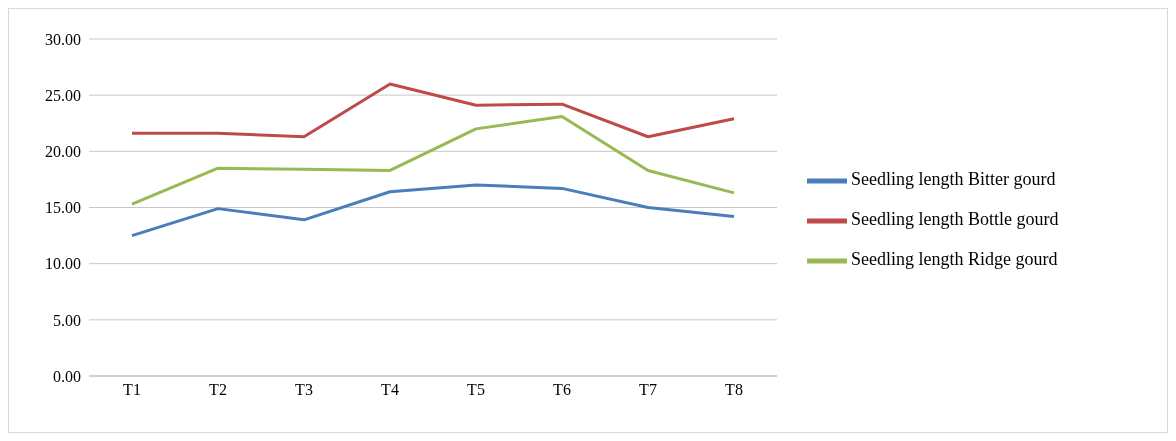  I want to click on x-tick-label: T8, so click(734, 390).